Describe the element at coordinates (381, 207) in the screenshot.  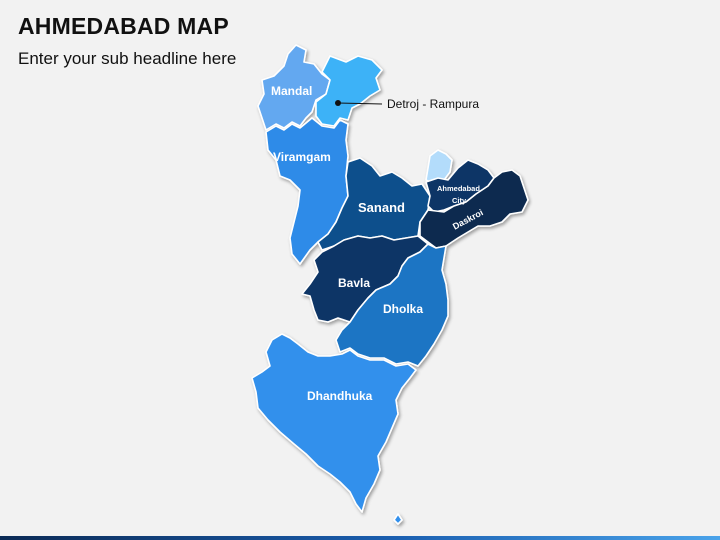
I see `label-sanand: Sanand` at that location.